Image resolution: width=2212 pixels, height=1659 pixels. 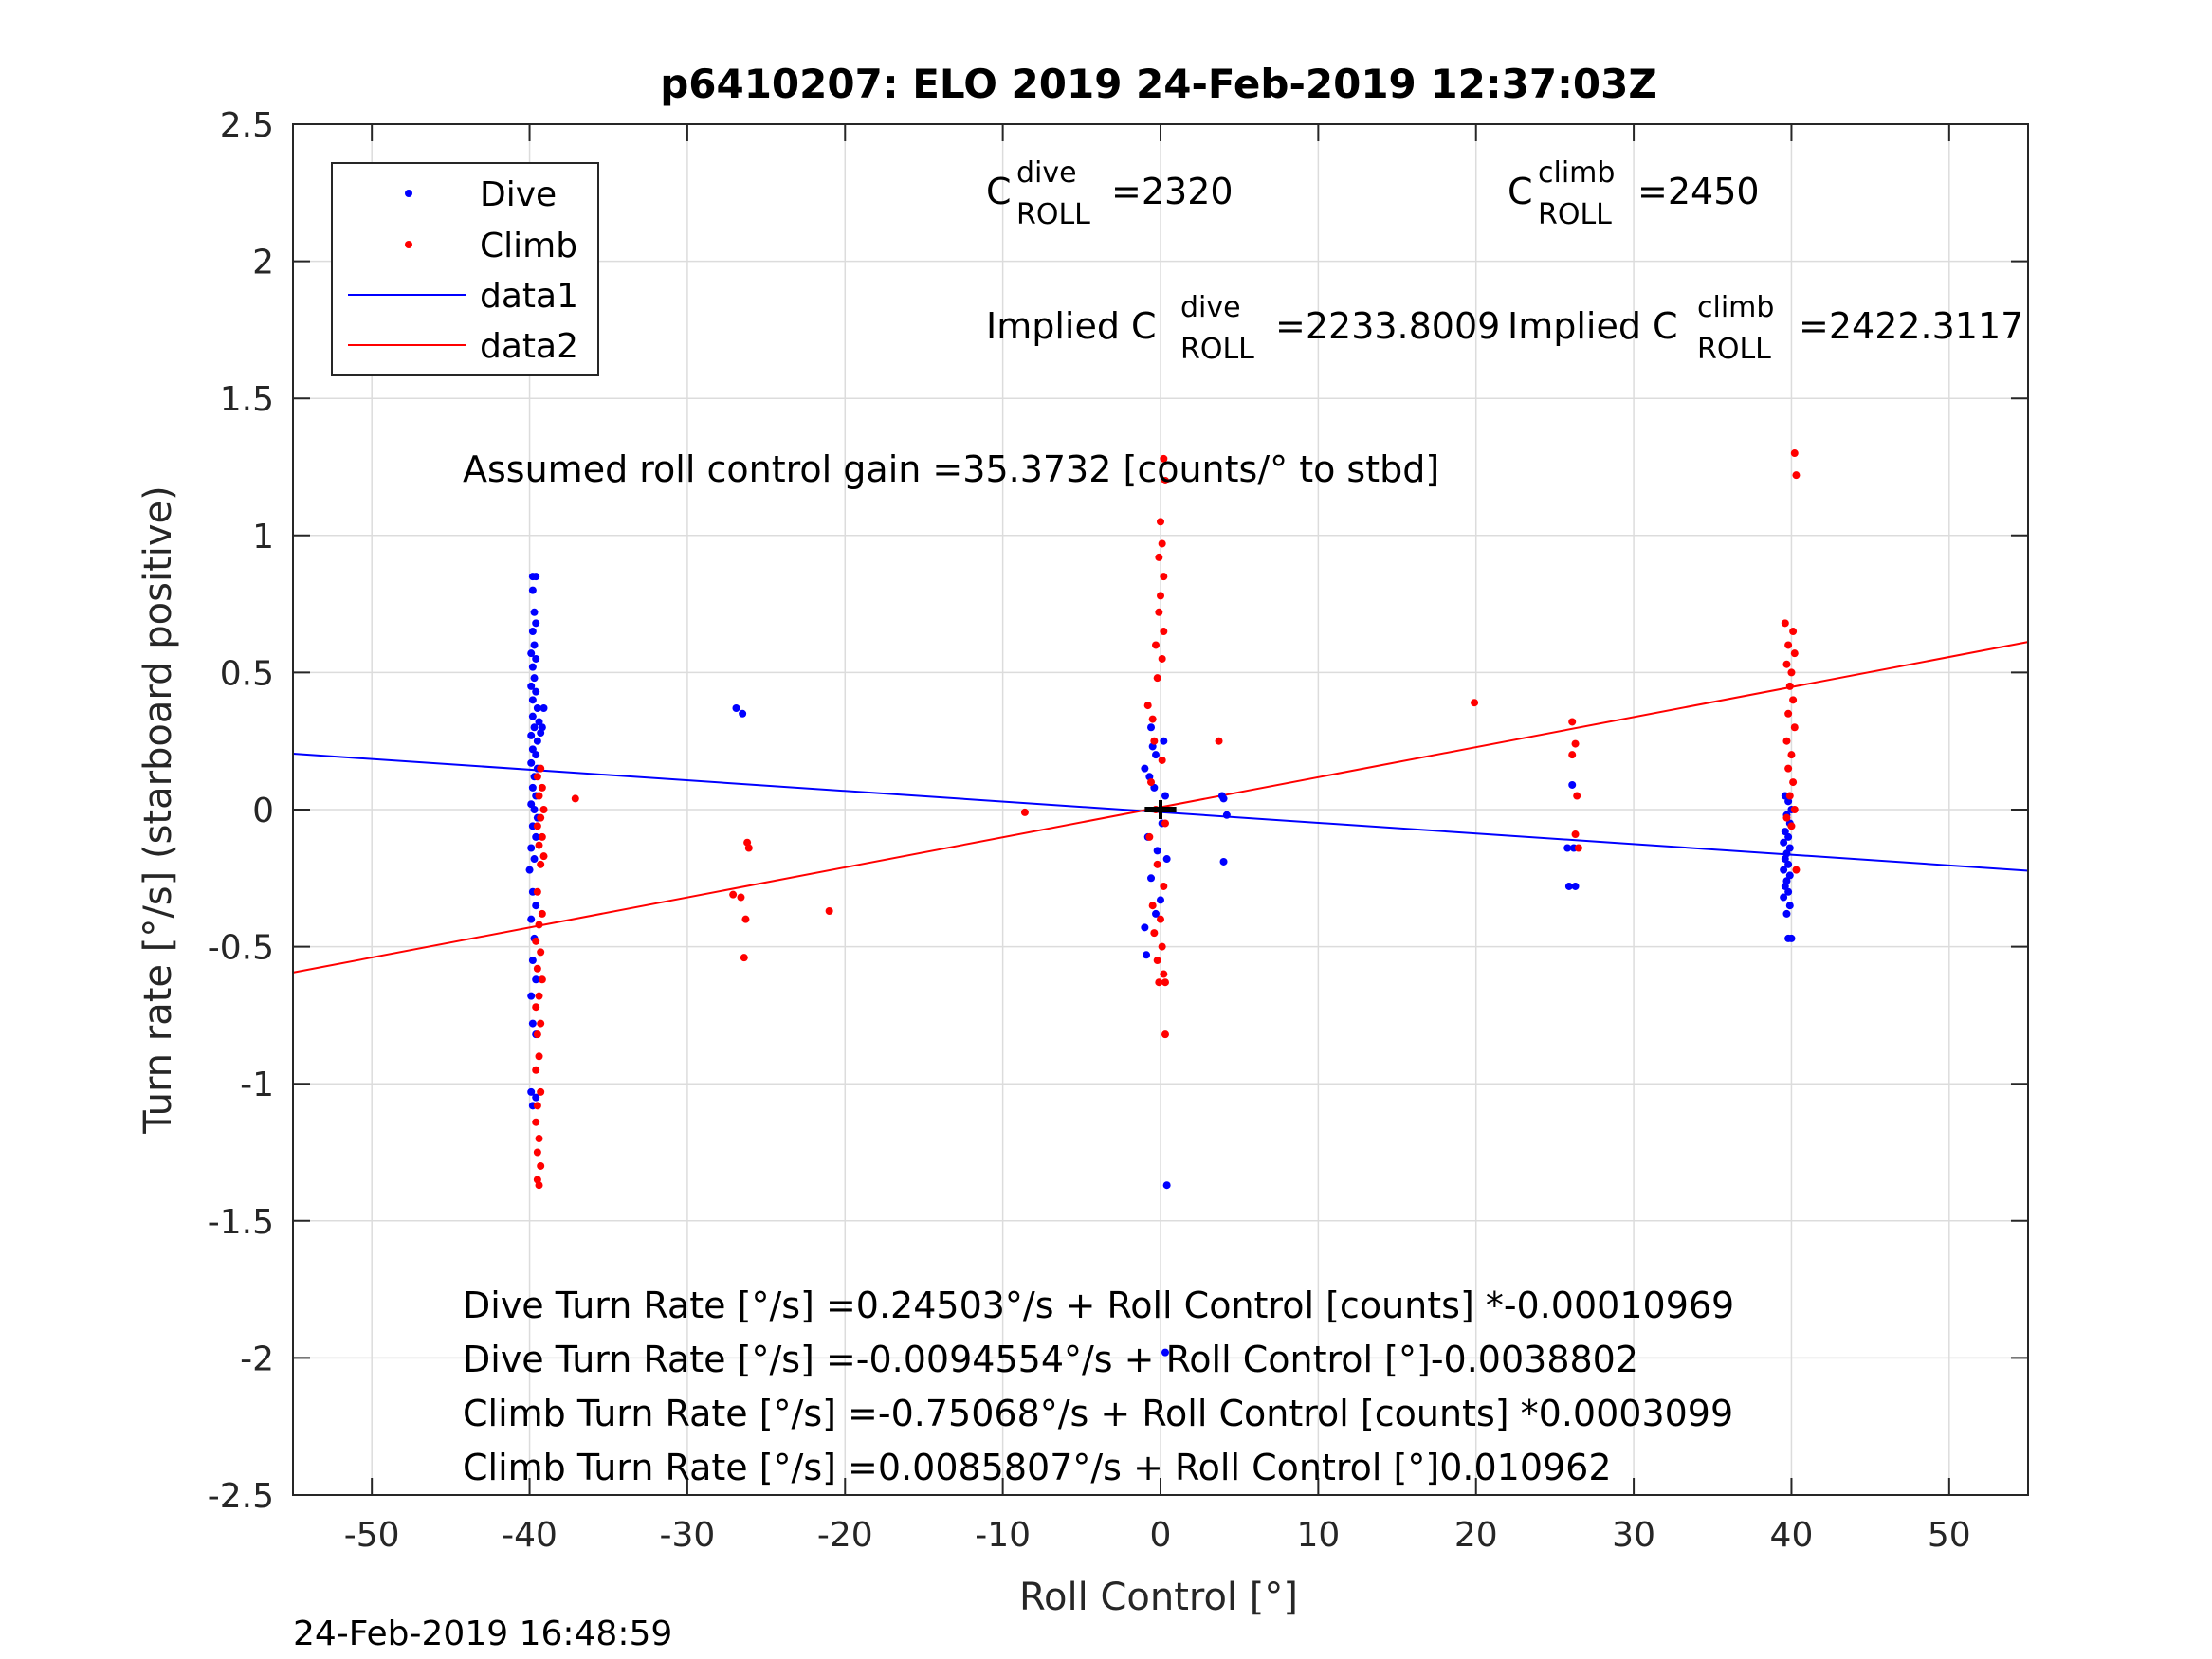 I want to click on implied-dive-value: =2233.8009, so click(x=1387, y=326).